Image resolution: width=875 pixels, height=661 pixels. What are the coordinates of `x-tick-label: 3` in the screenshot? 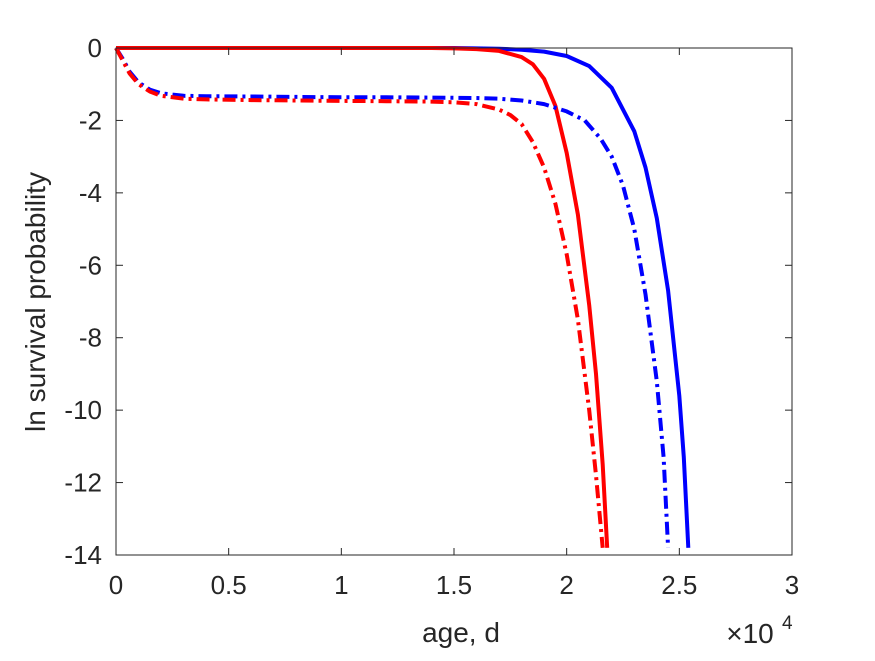 It's located at (792, 585).